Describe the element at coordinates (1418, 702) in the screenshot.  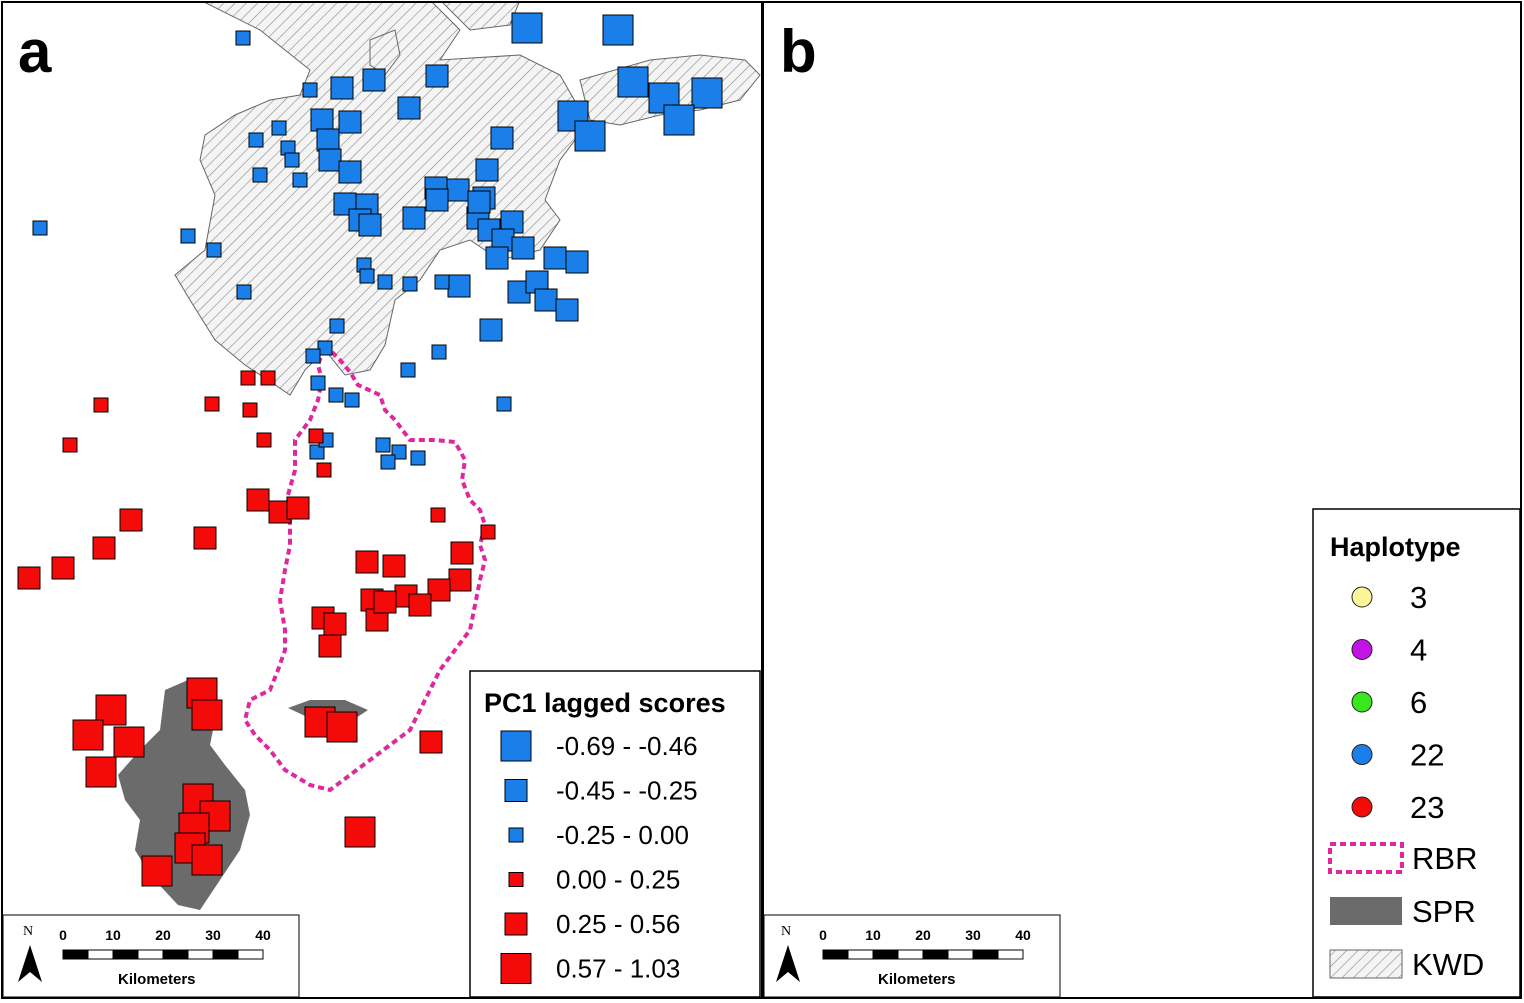
I see `legend-haplotype-label: 6` at that location.